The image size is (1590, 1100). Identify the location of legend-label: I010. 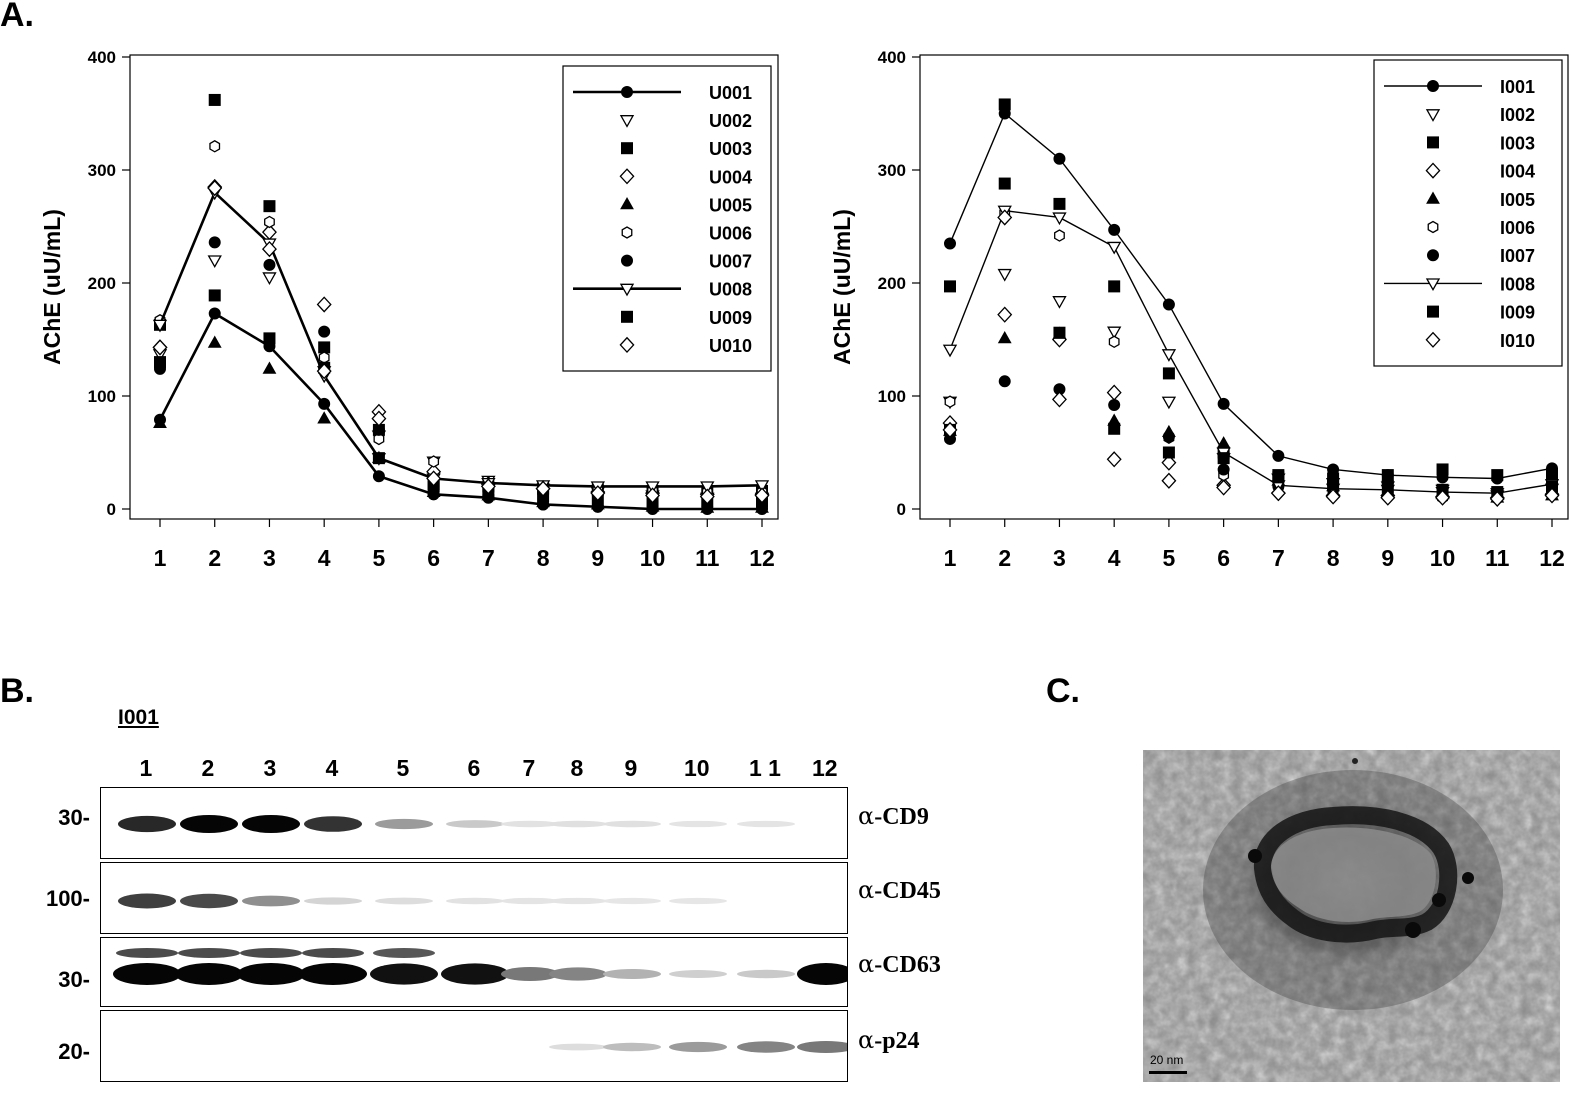
(1517, 341).